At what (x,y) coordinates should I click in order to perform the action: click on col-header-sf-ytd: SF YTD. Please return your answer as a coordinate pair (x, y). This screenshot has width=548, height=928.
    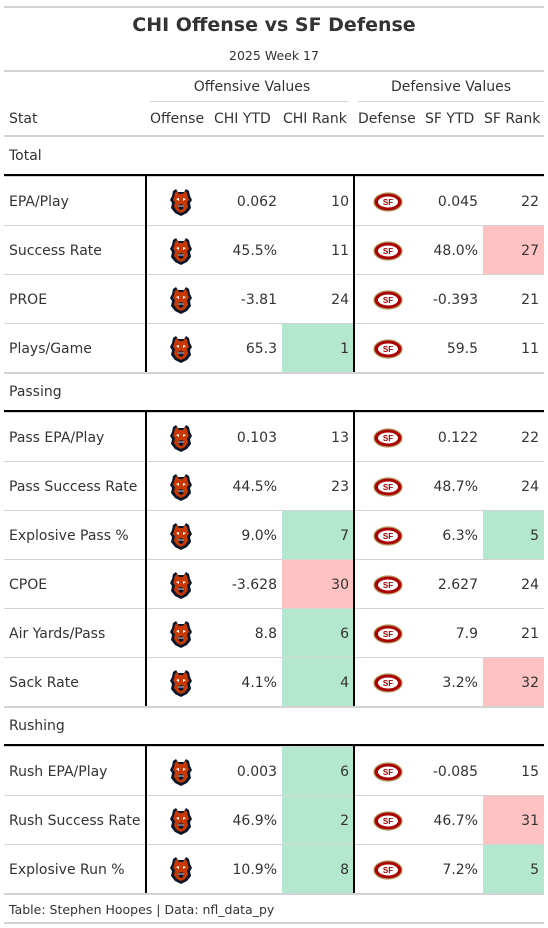
    Looking at the image, I should click on (450, 119).